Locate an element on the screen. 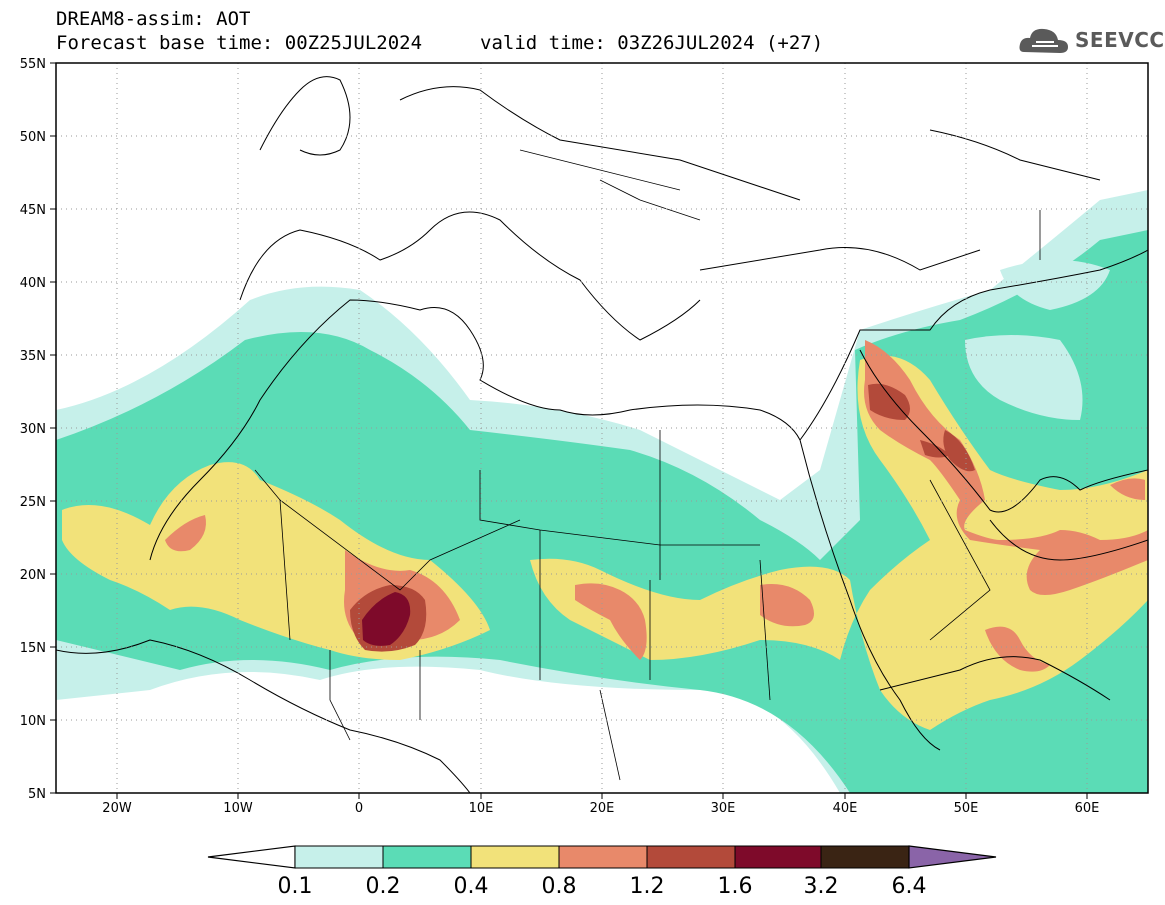 The width and height of the screenshot is (1165, 905). lat-ticks is located at coordinates (53, 428).